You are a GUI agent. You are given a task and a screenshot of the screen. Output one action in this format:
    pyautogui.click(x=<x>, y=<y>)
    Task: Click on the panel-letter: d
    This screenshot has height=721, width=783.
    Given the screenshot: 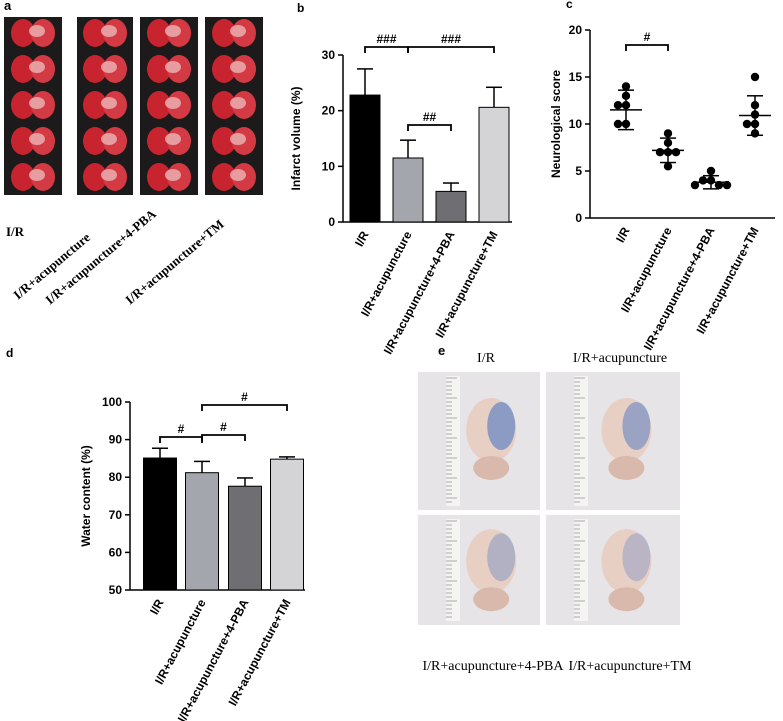 What is the action you would take?
    pyautogui.click(x=9, y=353)
    